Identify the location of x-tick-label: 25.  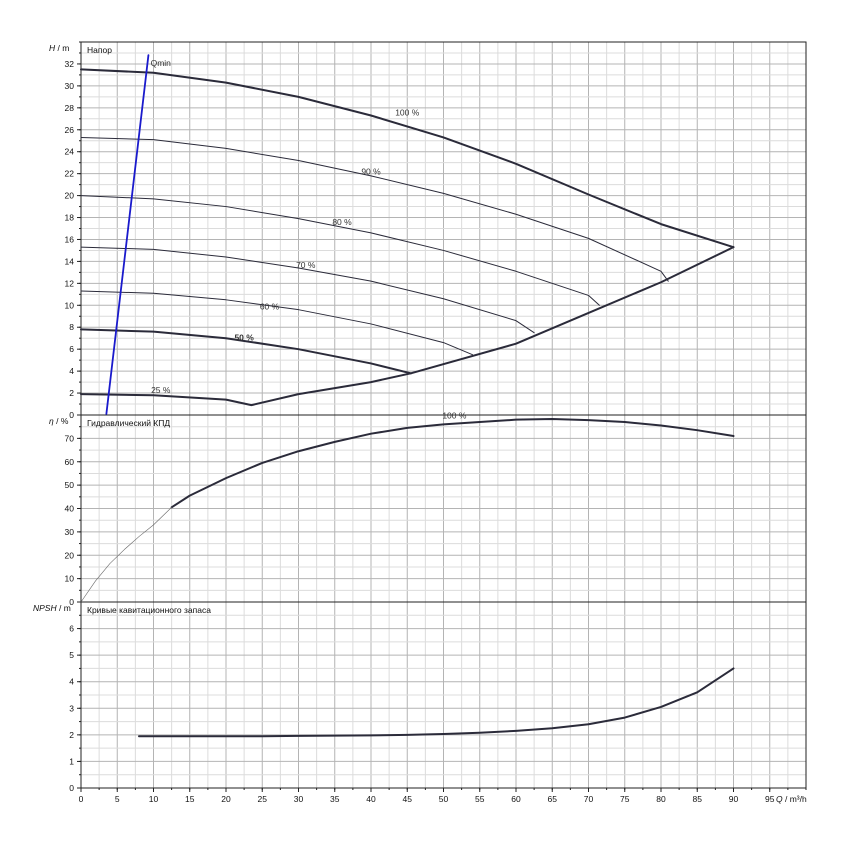
(263, 799).